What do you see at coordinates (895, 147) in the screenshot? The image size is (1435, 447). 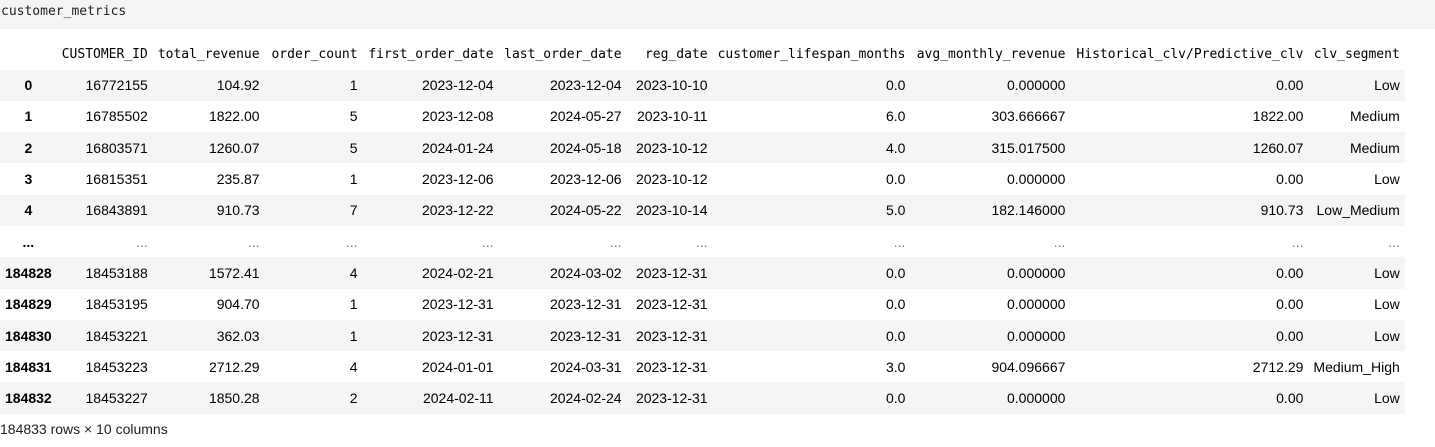 I see `table-cell: 4.0` at bounding box center [895, 147].